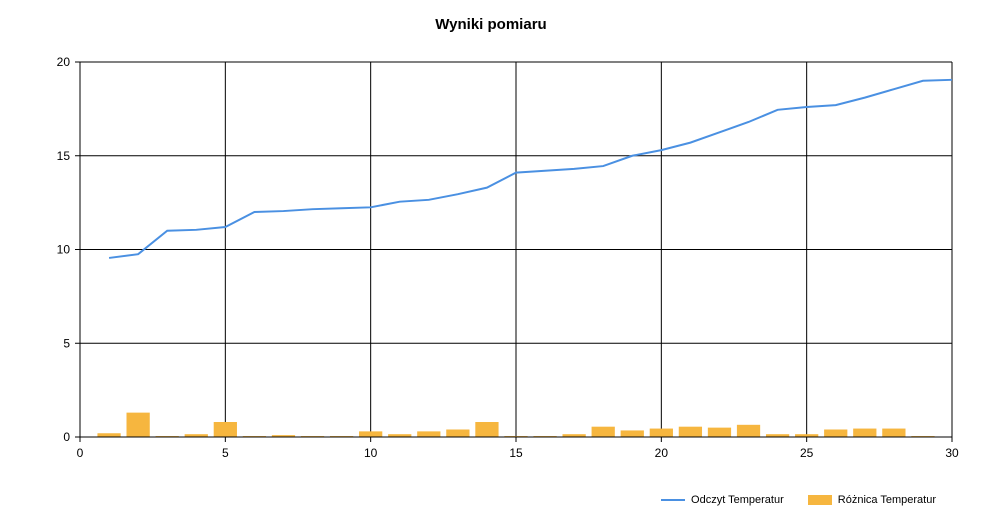 The width and height of the screenshot is (982, 530). Describe the element at coordinates (66, 437) in the screenshot. I see `y-tick-label: 0` at that location.